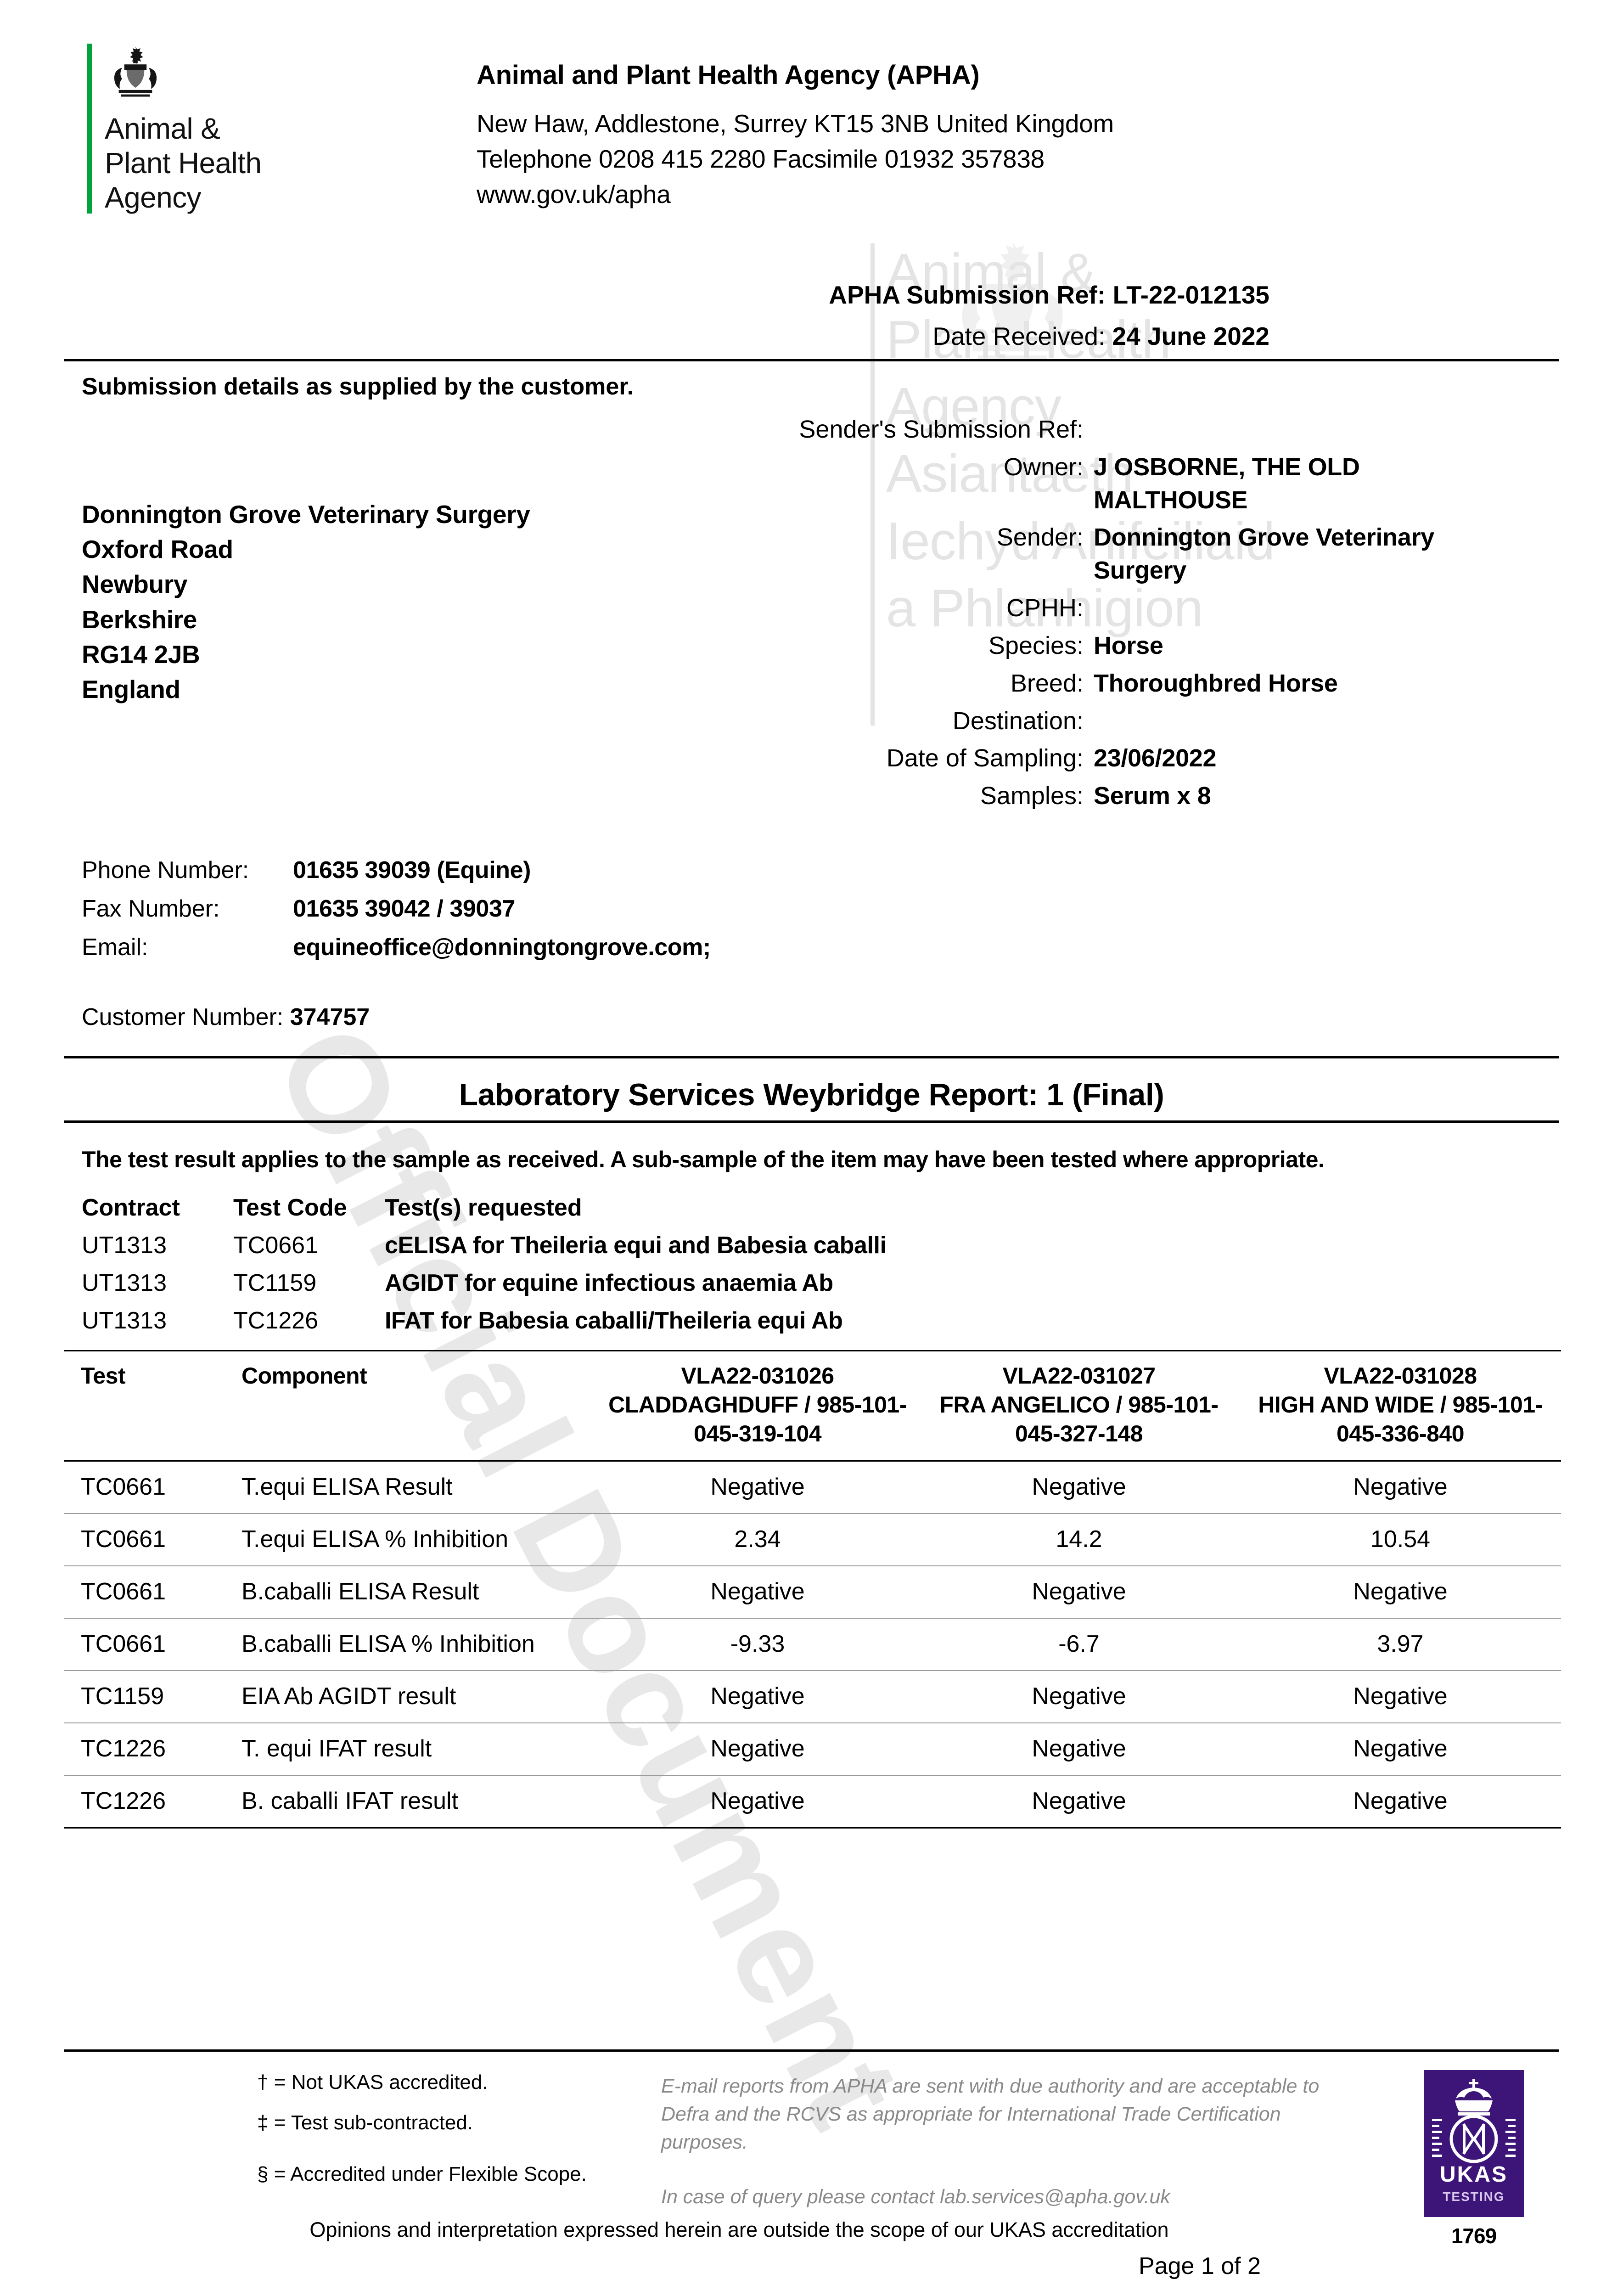 Image resolution: width=1623 pixels, height=2296 pixels. I want to click on row-component: T.equi ELISA % Inhibition, so click(411, 1541).